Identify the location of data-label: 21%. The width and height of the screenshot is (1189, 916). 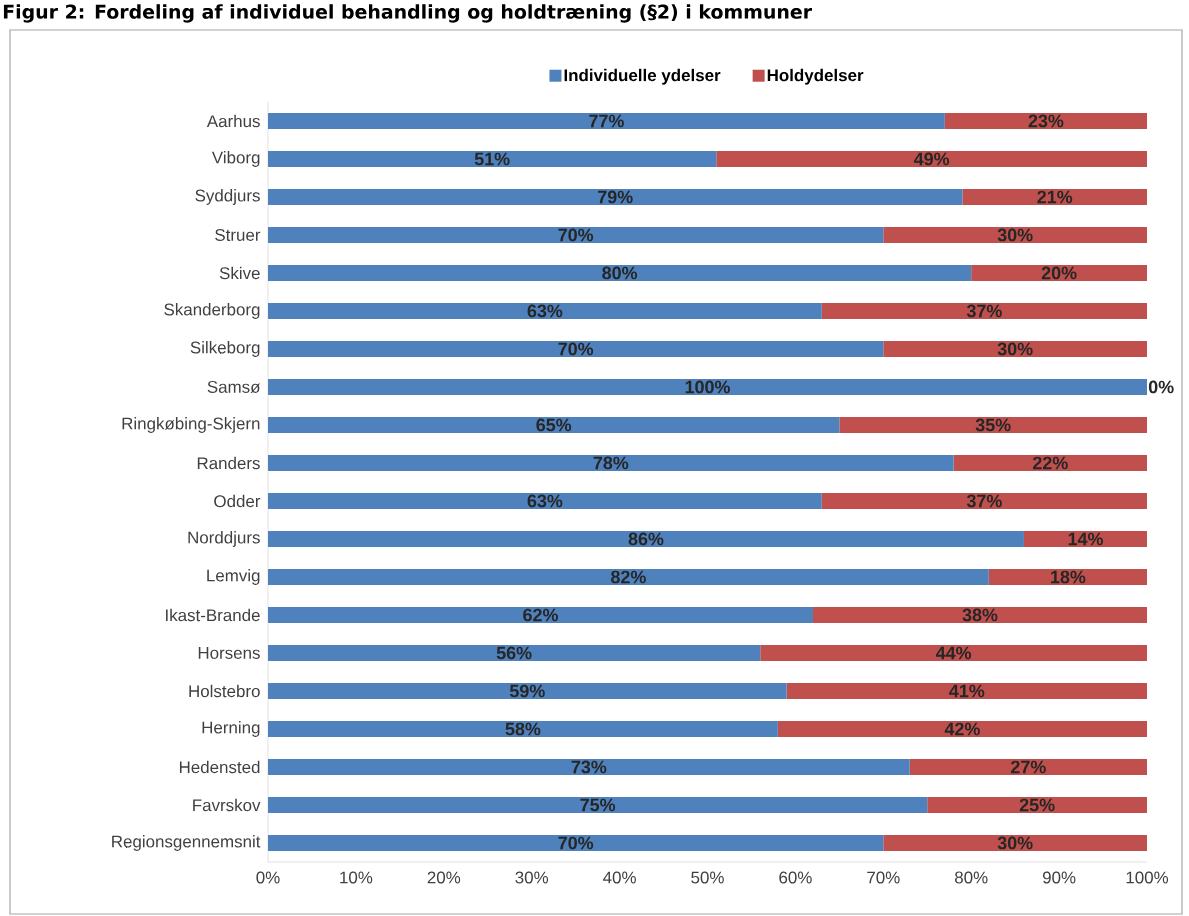
(1055, 197).